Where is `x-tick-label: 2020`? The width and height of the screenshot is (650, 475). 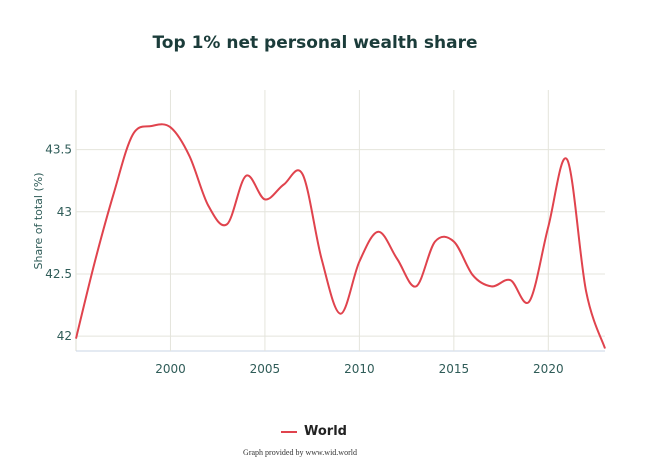
x-tick-label: 2020 is located at coordinates (548, 369).